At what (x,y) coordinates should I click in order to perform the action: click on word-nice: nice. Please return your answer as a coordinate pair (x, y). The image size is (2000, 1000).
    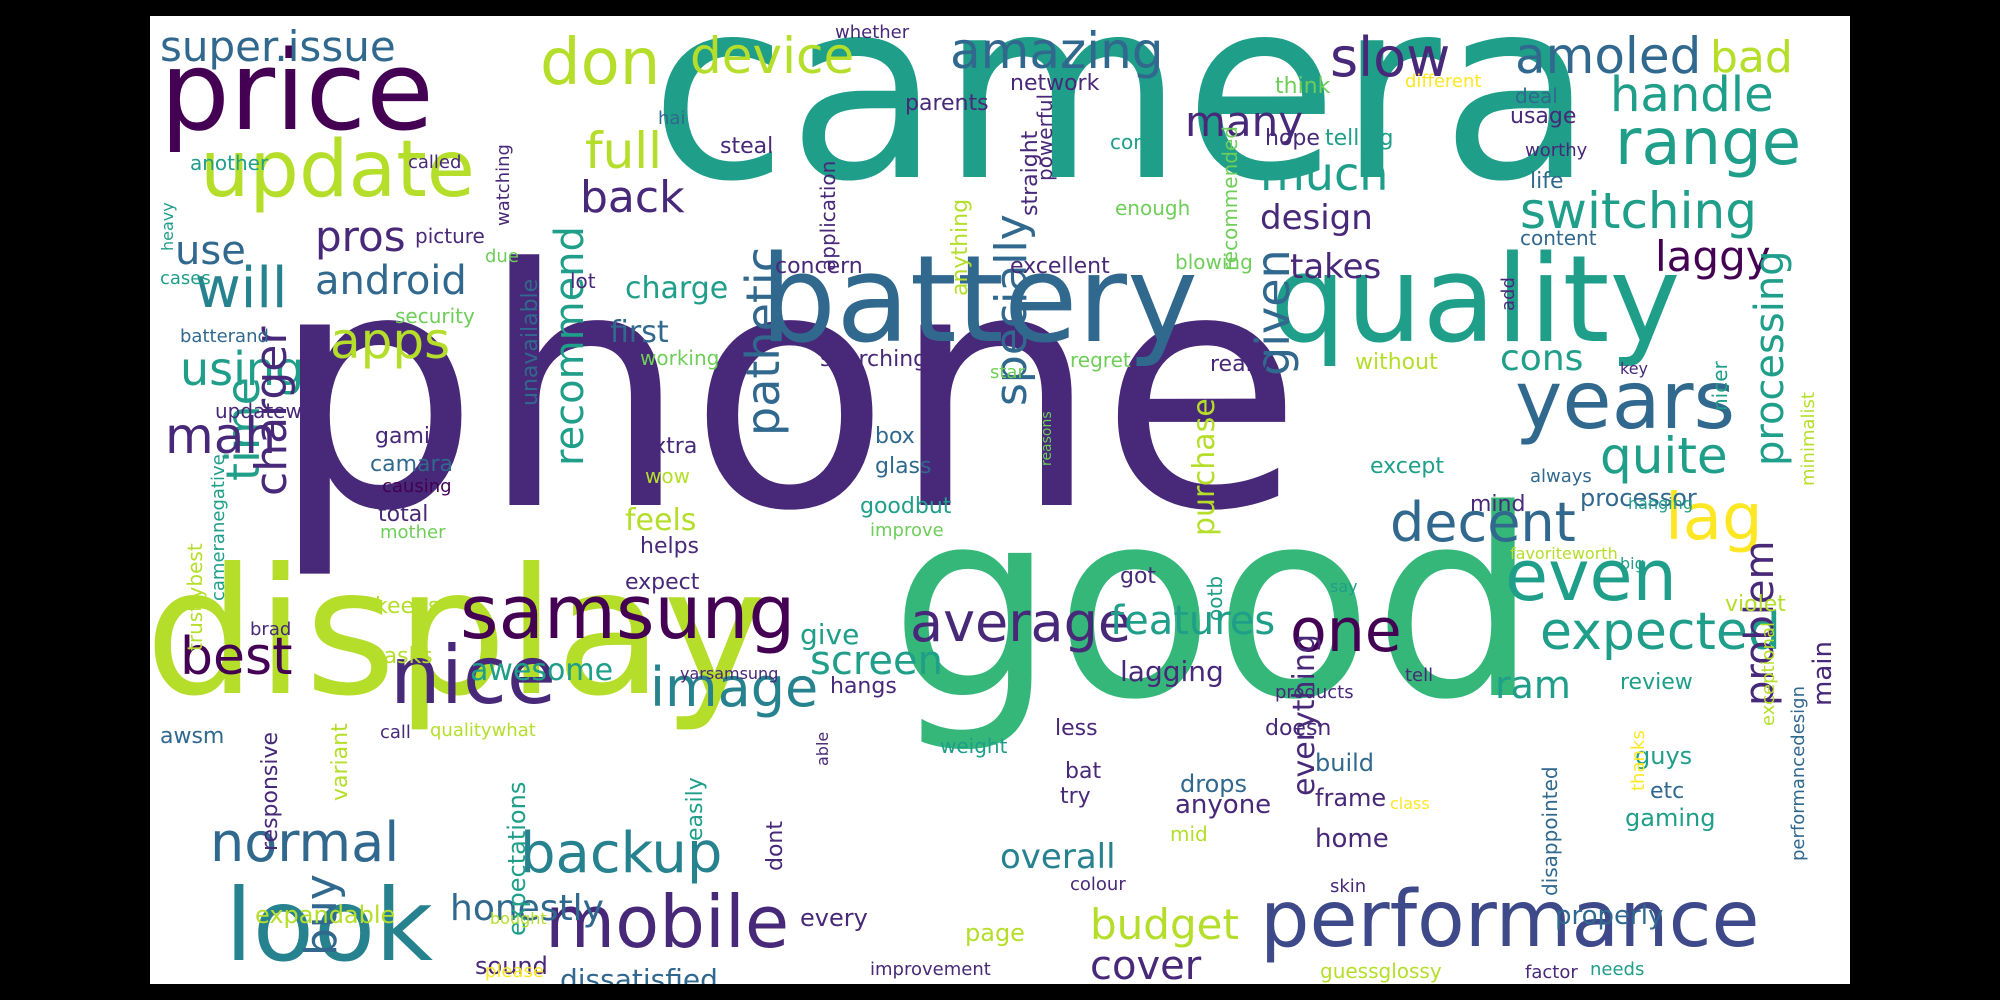
    Looking at the image, I should click on (473, 675).